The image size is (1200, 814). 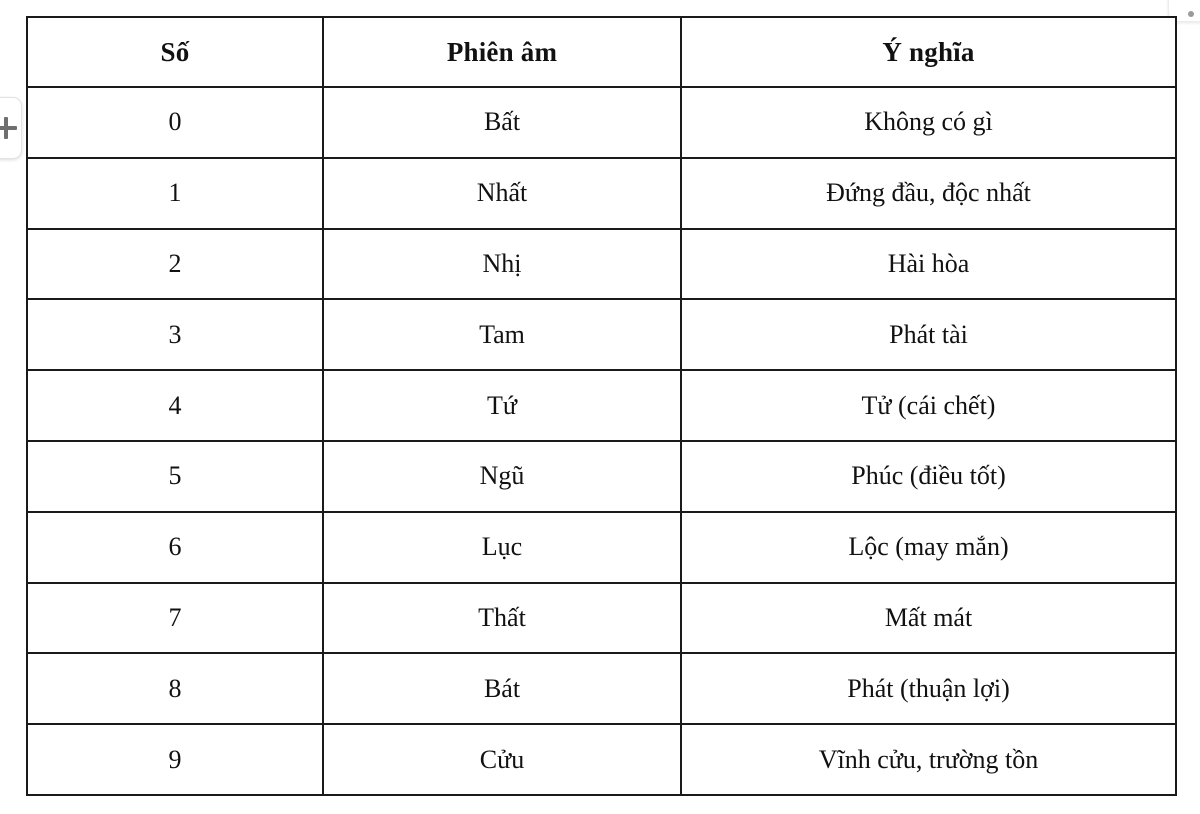 I want to click on cell-number: 5, so click(x=175, y=476).